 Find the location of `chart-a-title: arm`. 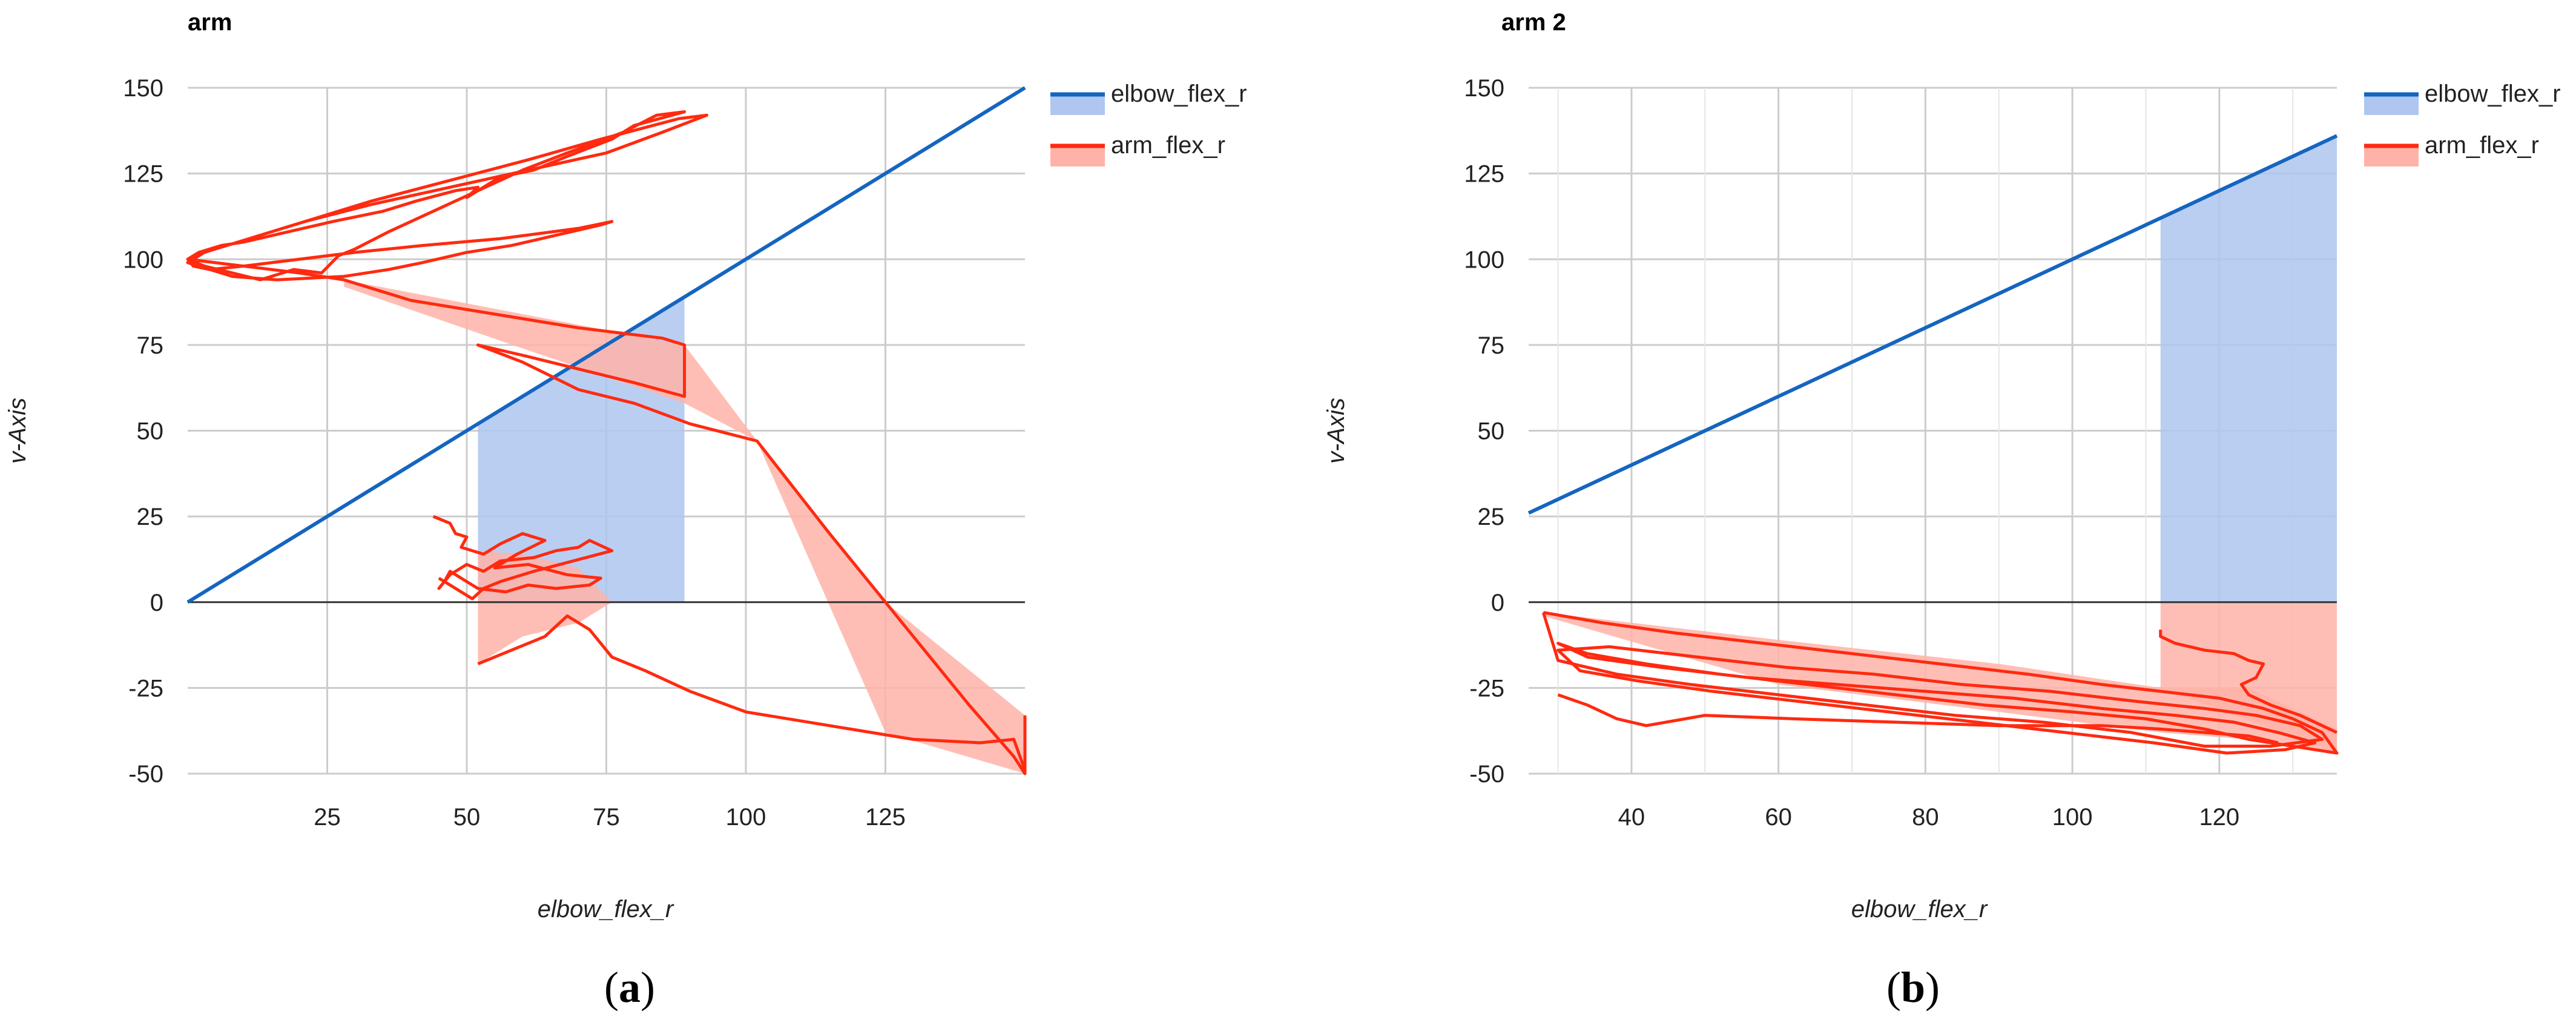

chart-a-title: arm is located at coordinates (210, 22).